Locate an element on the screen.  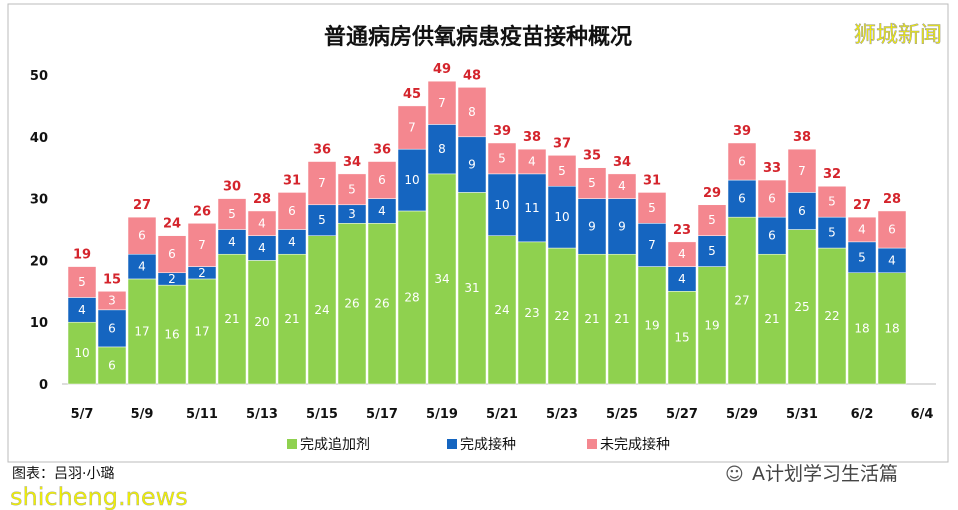
bar-value-label: 2 is located at coordinates (172, 279).